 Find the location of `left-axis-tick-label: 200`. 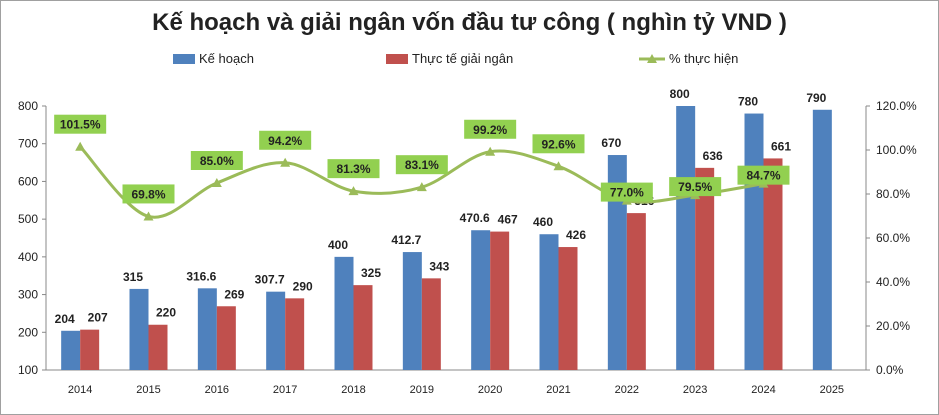

left-axis-tick-label: 200 is located at coordinates (28, 332).